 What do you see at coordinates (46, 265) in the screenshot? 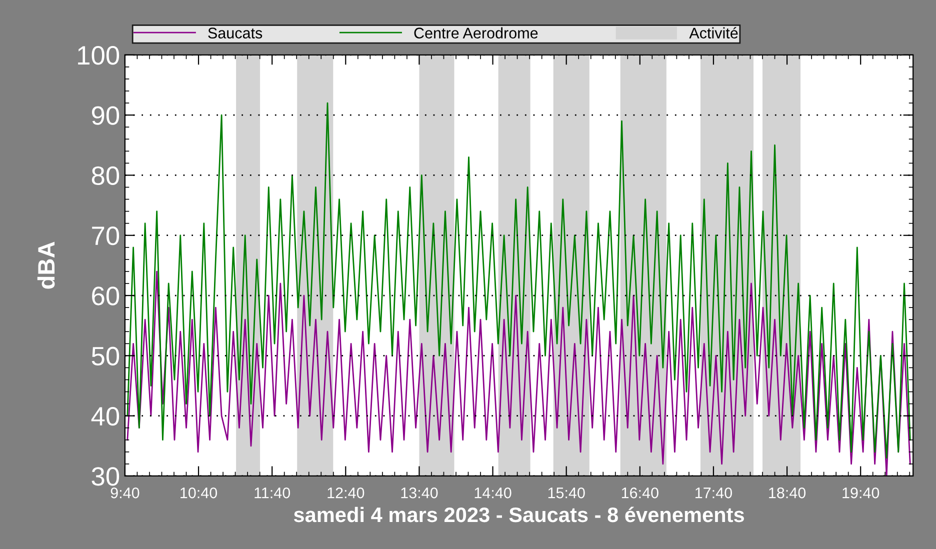
I see `y-axis-title: dBA` at bounding box center [46, 265].